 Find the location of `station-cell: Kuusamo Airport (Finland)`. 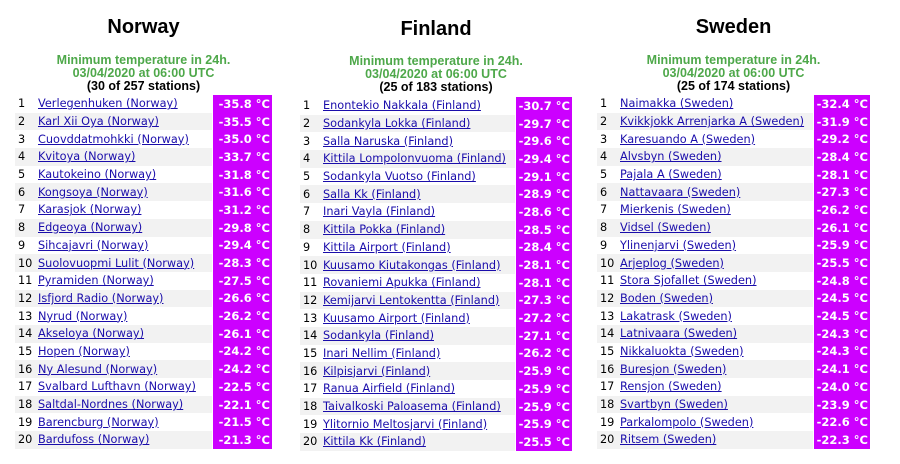

station-cell: Kuusamo Airport (Finland) is located at coordinates (419, 318).